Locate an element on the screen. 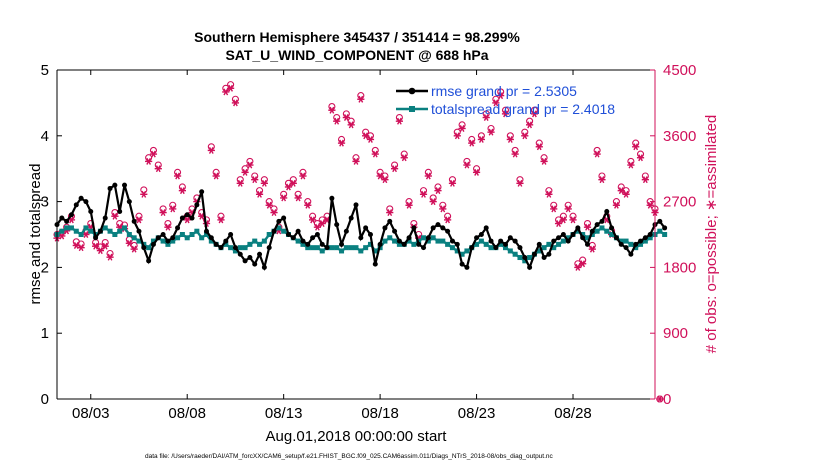  y2-tick-label: 3600 is located at coordinates (679, 136).